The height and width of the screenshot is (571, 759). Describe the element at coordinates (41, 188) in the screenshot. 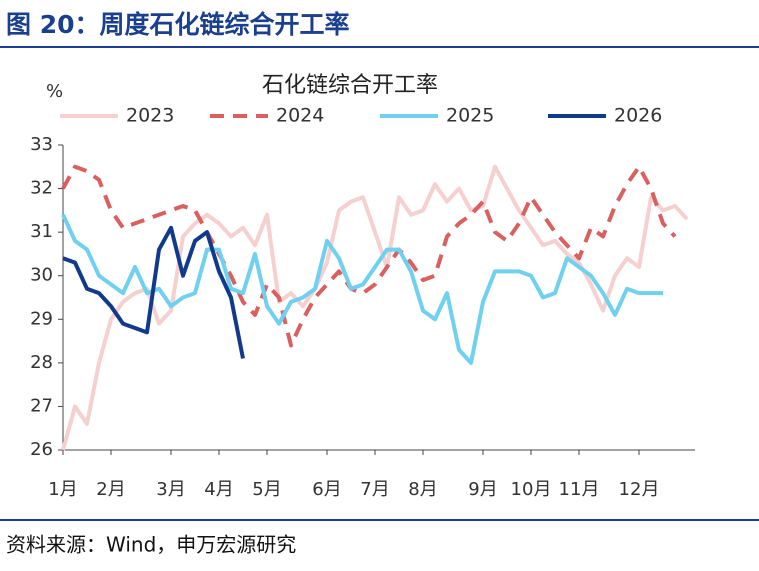

I see `y-tick-label: 32` at that location.